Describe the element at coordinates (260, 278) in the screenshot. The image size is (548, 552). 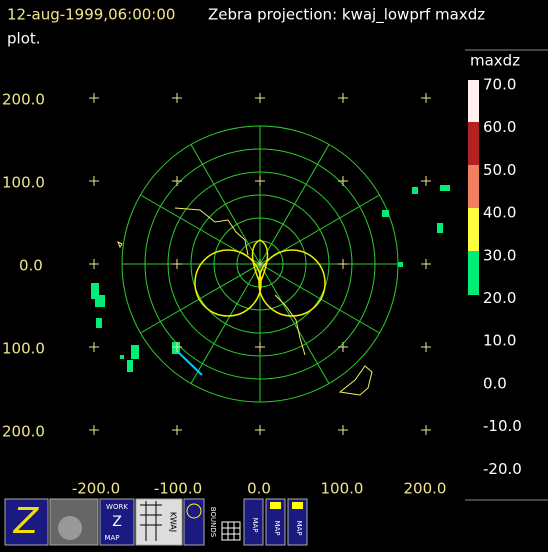
I see `antenna-pattern` at that location.